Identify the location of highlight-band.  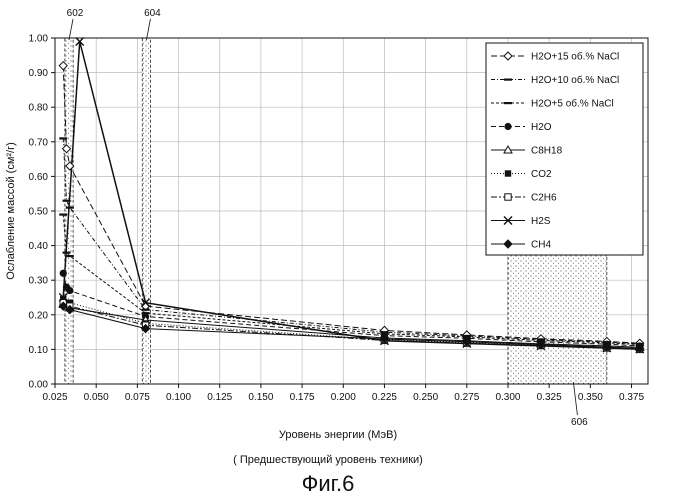
(557, 317).